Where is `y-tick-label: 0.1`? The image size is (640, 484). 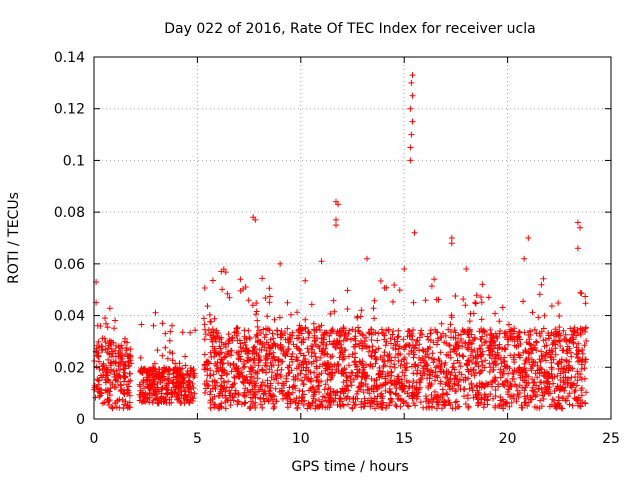
y-tick-label: 0.1 is located at coordinates (74, 161).